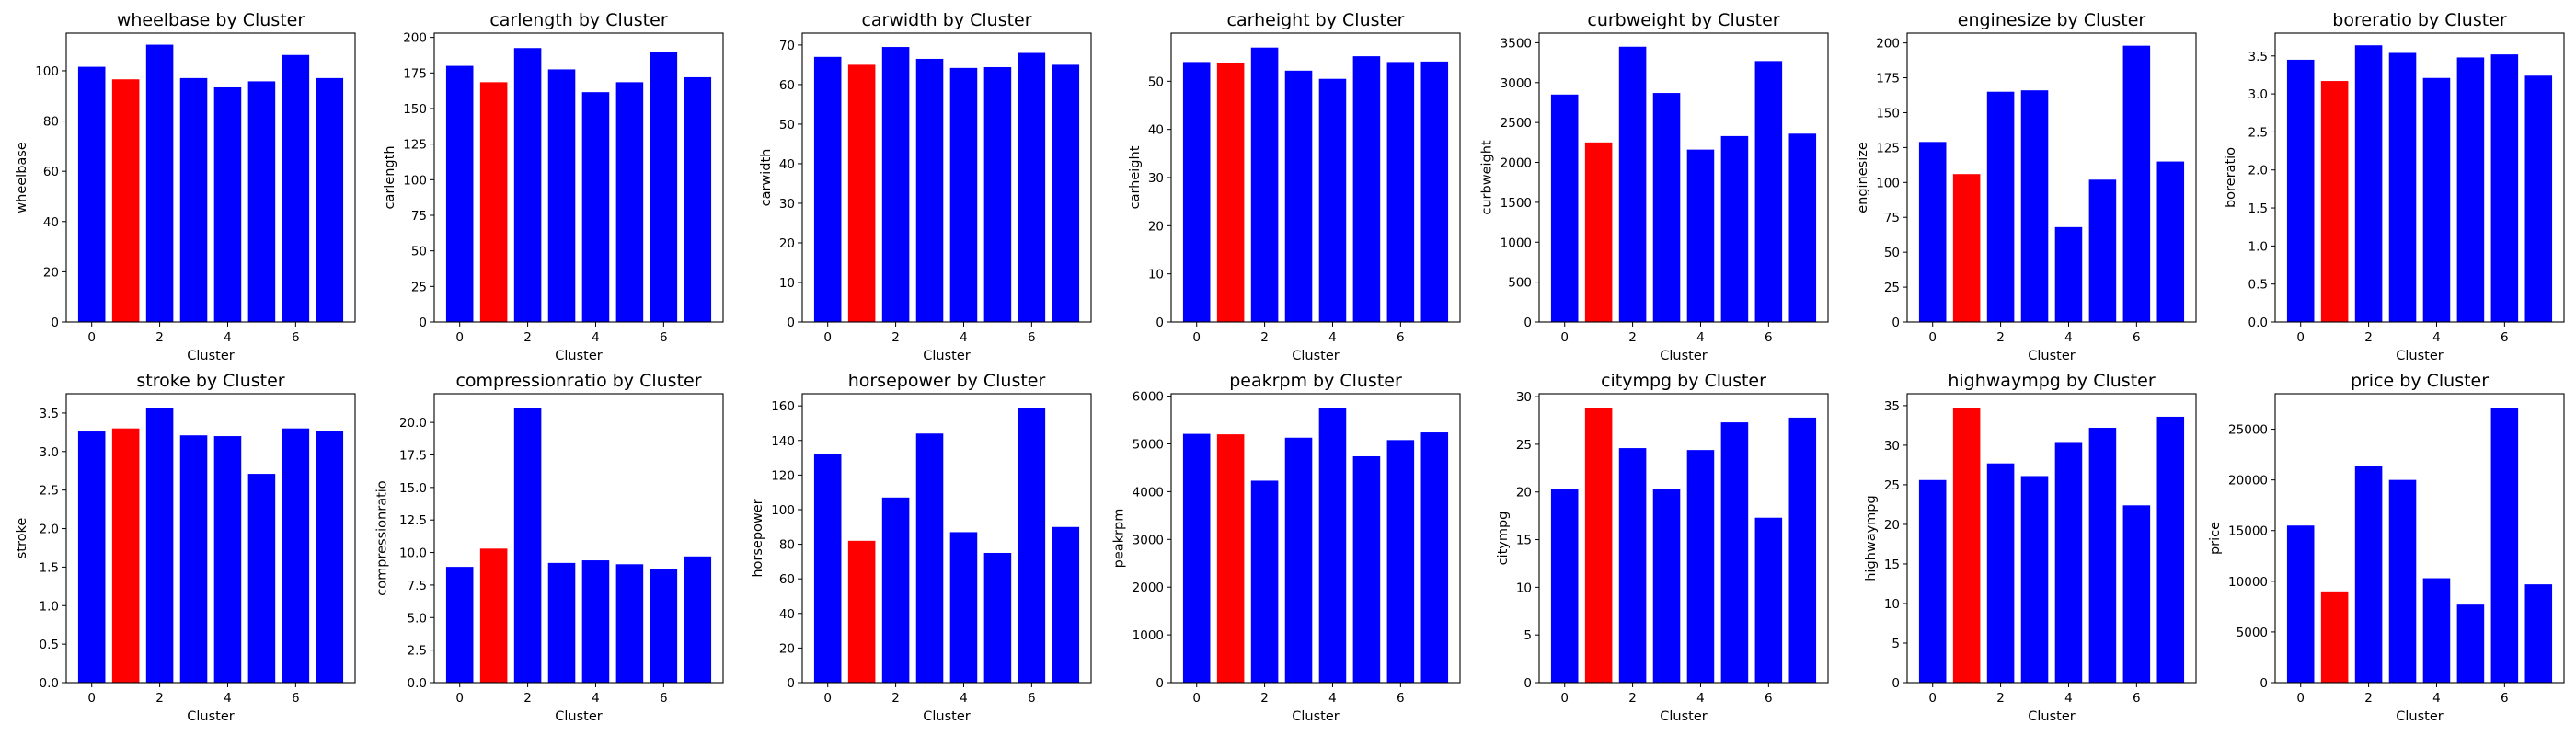 The height and width of the screenshot is (736, 2576). What do you see at coordinates (2248, 531) in the screenshot?
I see `y-tick-label: 15000` at bounding box center [2248, 531].